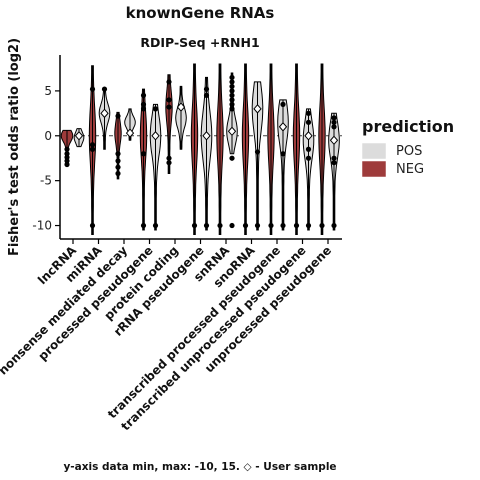  What do you see at coordinates (296, 225) in the screenshot?
I see `neg-9-outlier-point` at bounding box center [296, 225].